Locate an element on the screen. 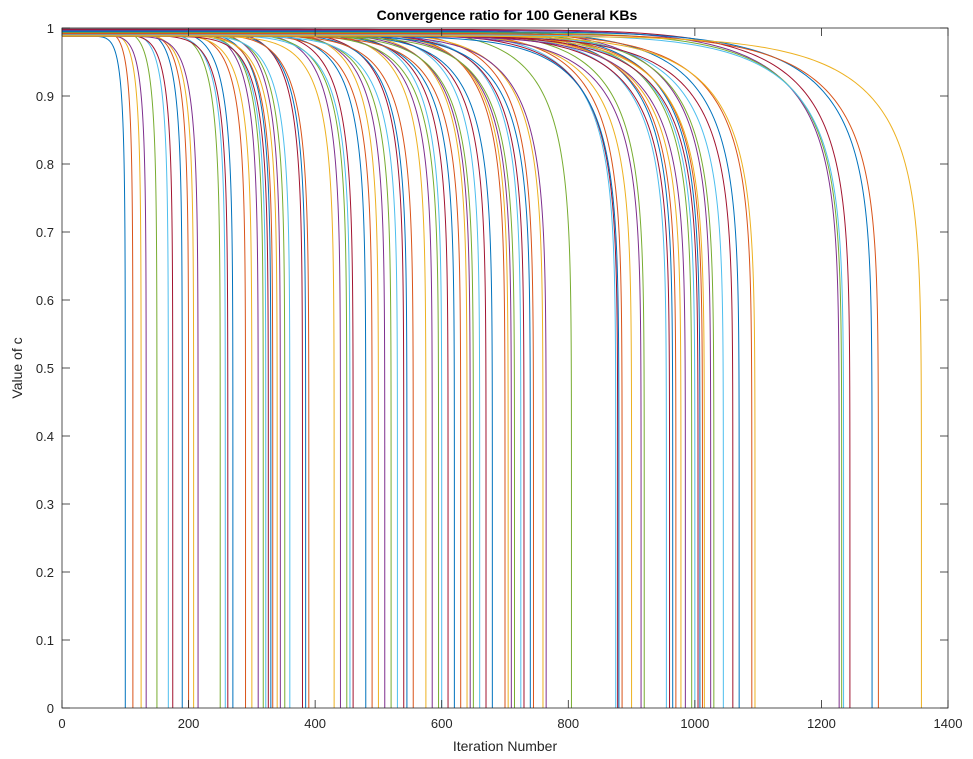 The width and height of the screenshot is (973, 759). x-axis-label: Iteration Number is located at coordinates (505, 746).